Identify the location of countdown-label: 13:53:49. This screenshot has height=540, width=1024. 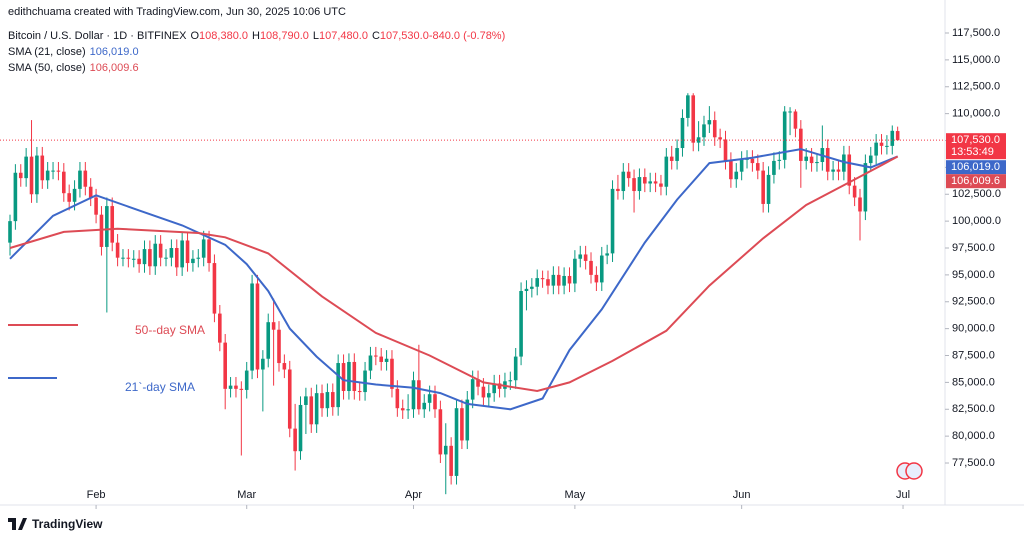
(972, 152).